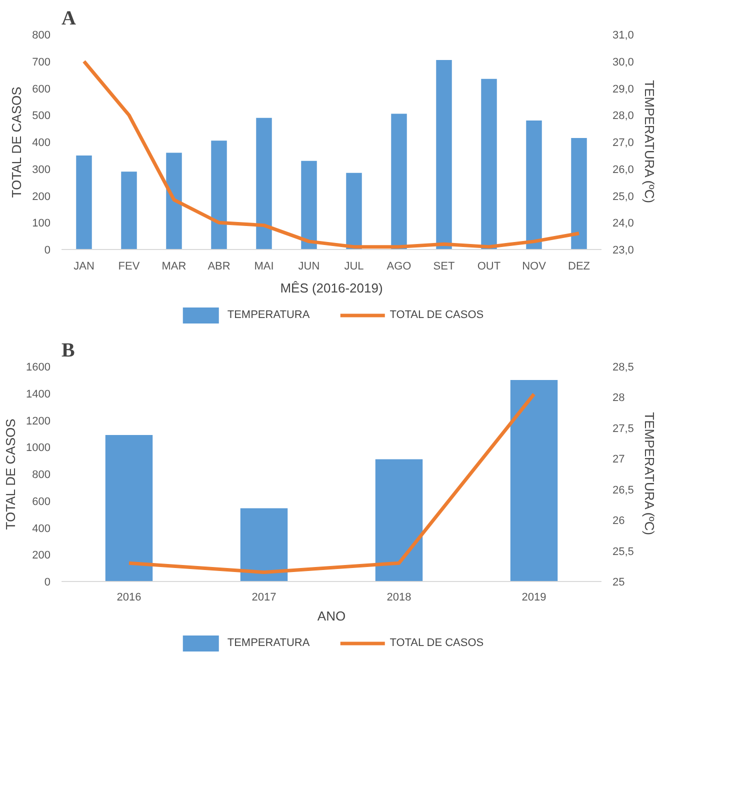 The height and width of the screenshot is (796, 739). Describe the element at coordinates (623, 552) in the screenshot. I see `y2-tick-label: 25,5` at that location.